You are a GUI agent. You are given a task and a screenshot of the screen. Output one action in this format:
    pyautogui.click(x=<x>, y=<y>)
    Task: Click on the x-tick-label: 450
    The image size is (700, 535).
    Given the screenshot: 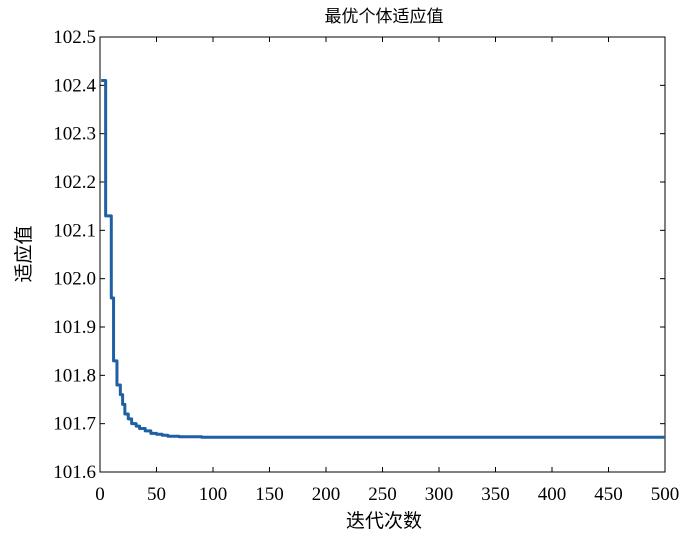 What is the action you would take?
    pyautogui.click(x=608, y=494)
    